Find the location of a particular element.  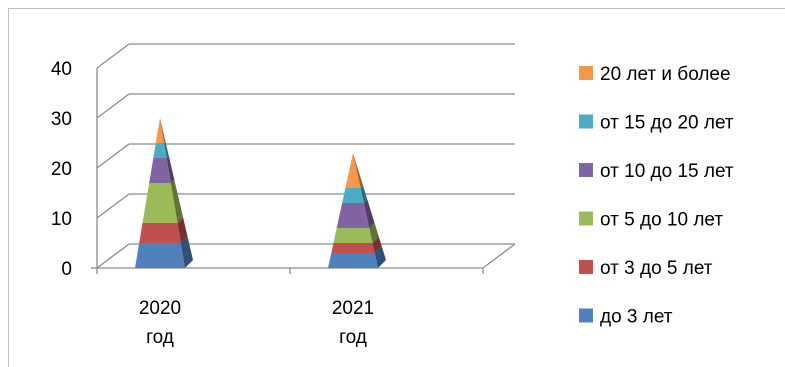

legend-label: от 10 до 15 лет is located at coordinates (667, 171).